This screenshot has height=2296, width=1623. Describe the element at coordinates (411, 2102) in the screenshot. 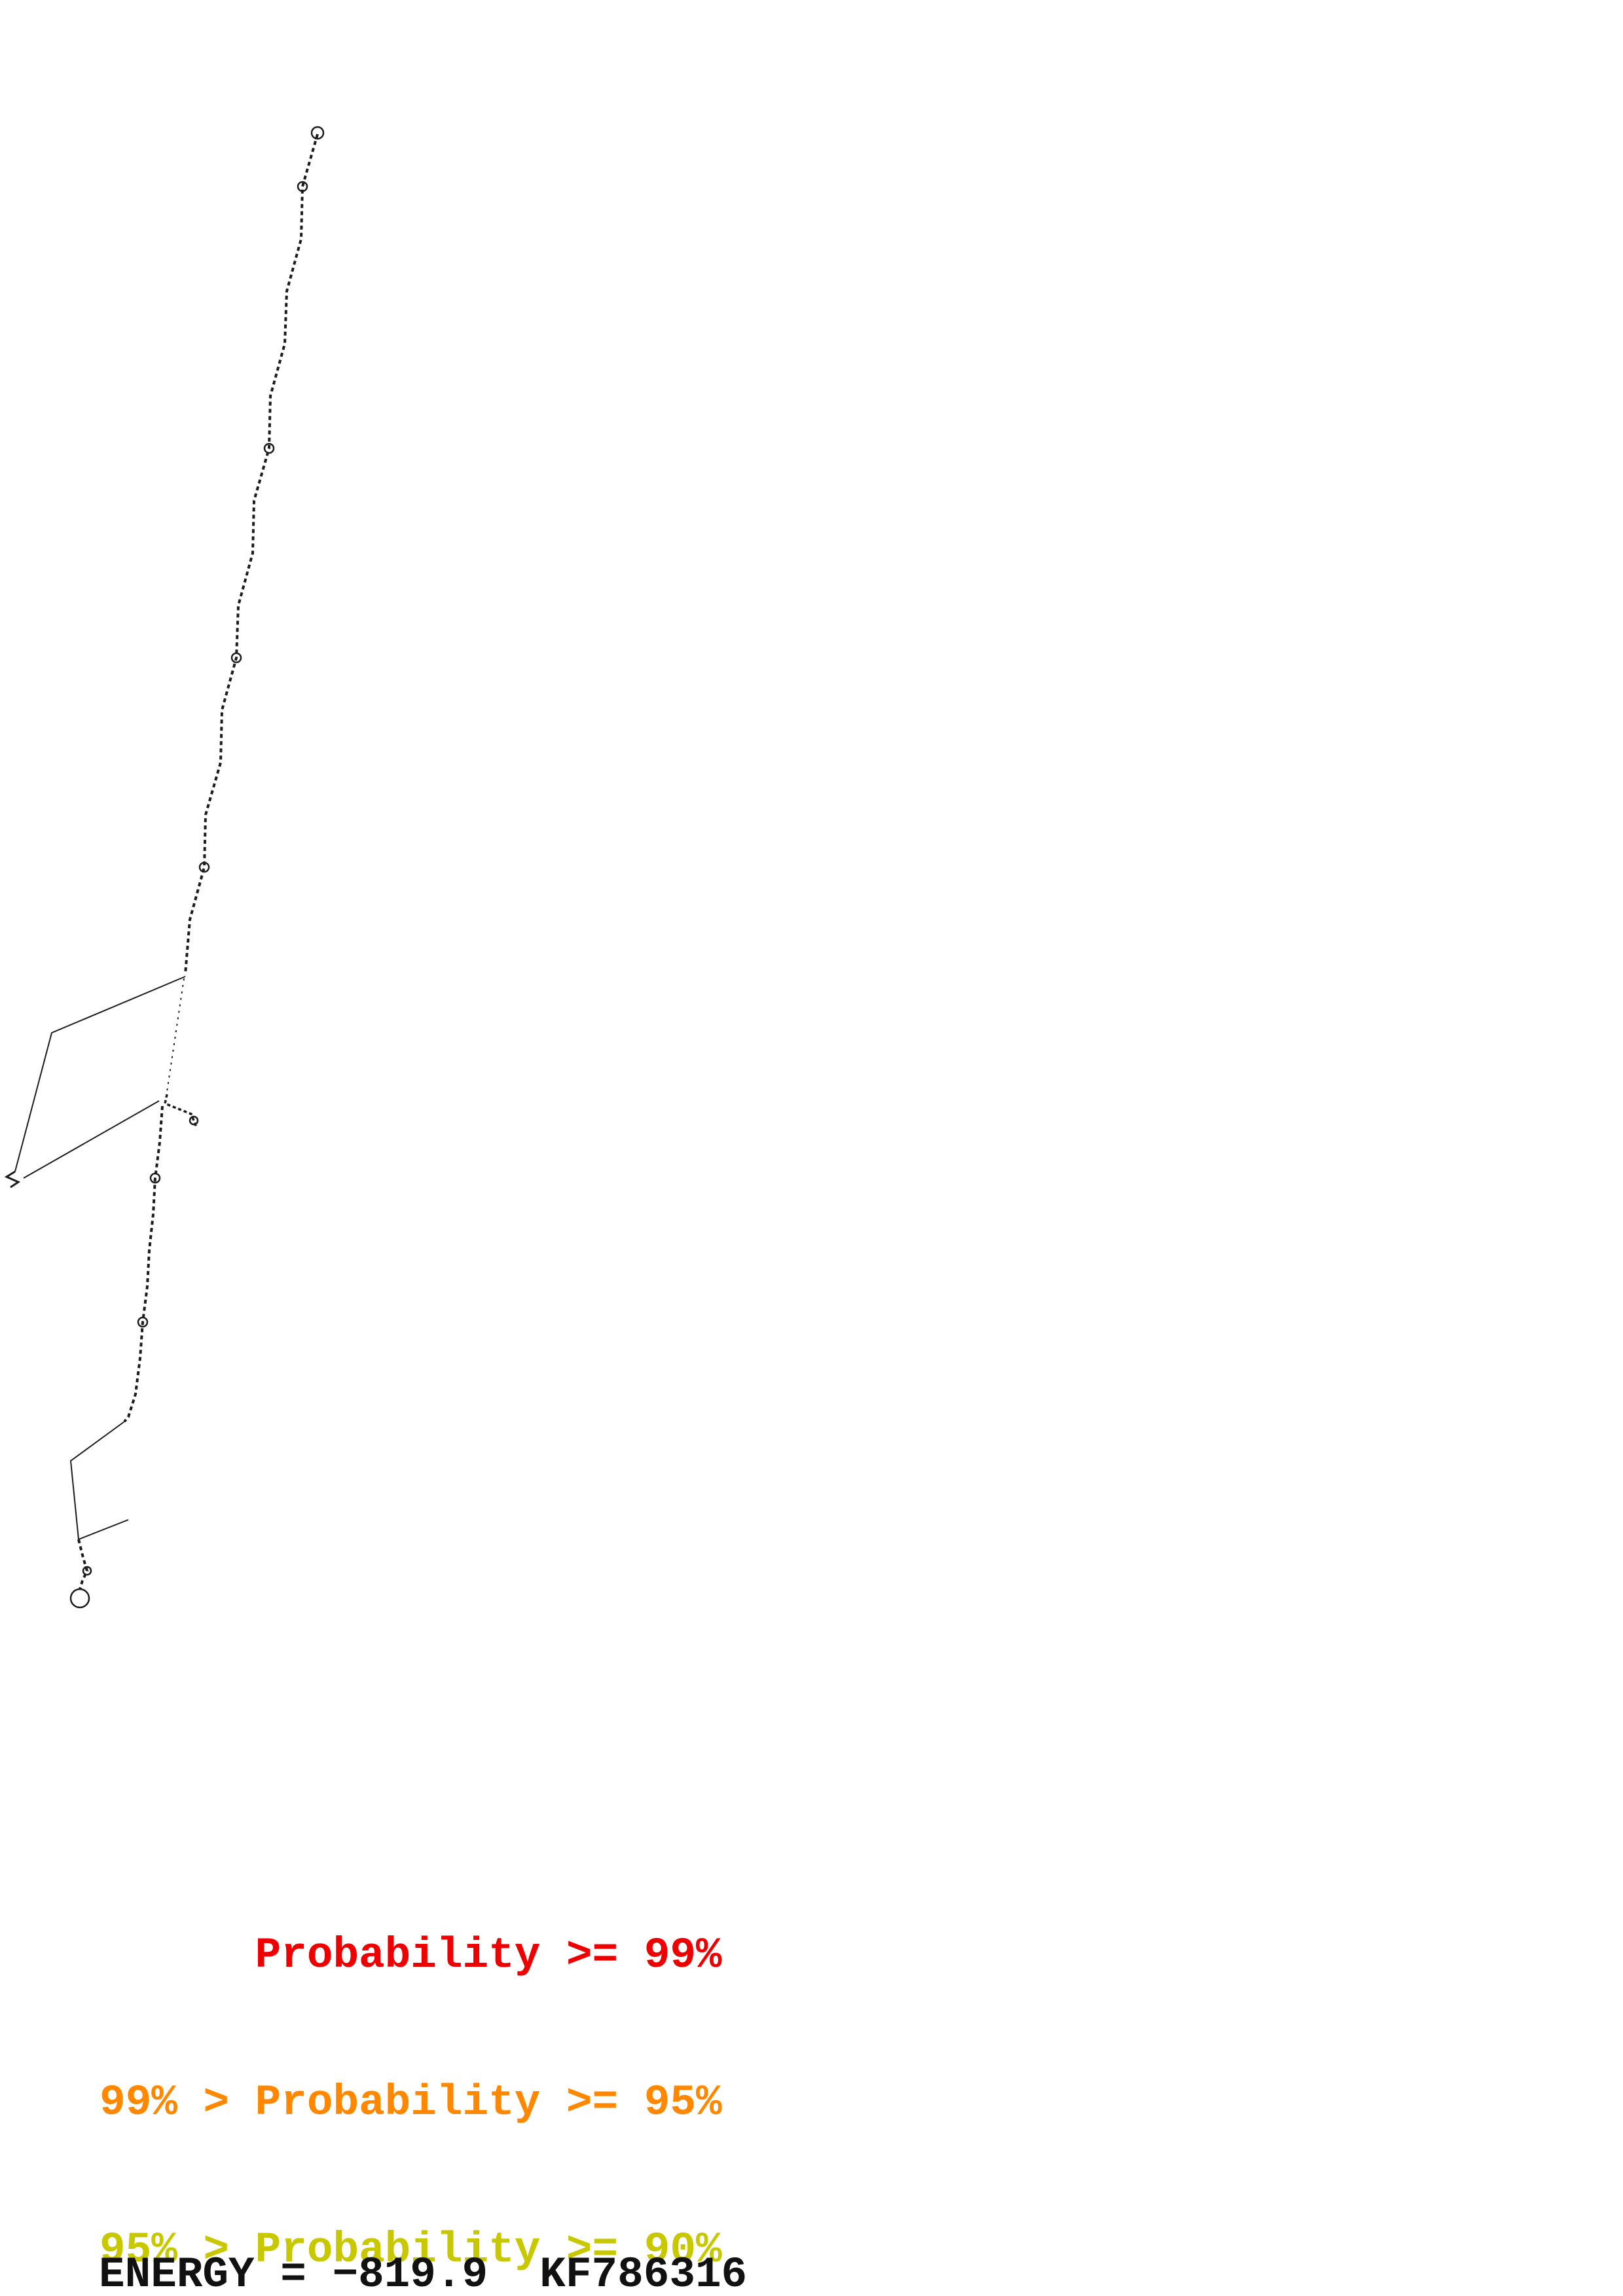

I see `legend-item-95: 99% > Probability >= 95%` at that location.